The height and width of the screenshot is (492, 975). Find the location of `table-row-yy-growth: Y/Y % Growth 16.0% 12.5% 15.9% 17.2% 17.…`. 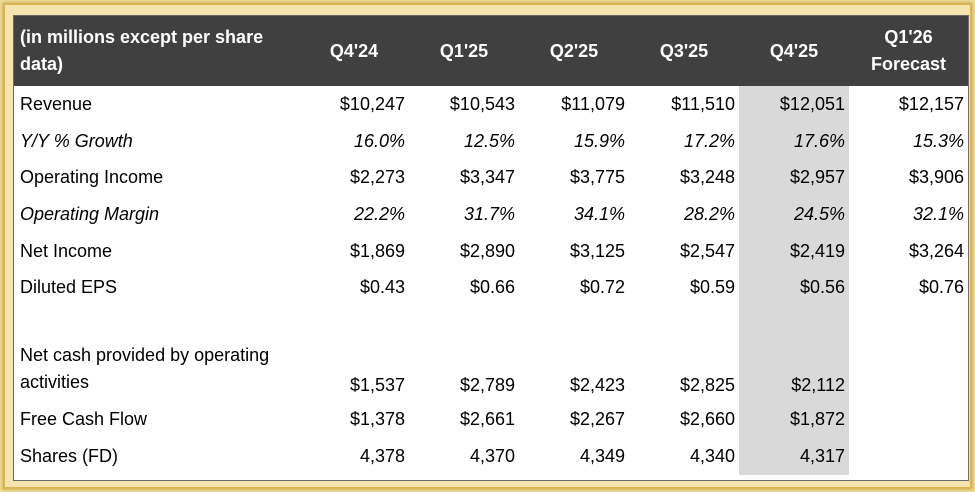

table-row-yy-growth: Y/Y % Growth 16.0% 12.5% 15.9% 17.2% 17.… is located at coordinates (491, 141).